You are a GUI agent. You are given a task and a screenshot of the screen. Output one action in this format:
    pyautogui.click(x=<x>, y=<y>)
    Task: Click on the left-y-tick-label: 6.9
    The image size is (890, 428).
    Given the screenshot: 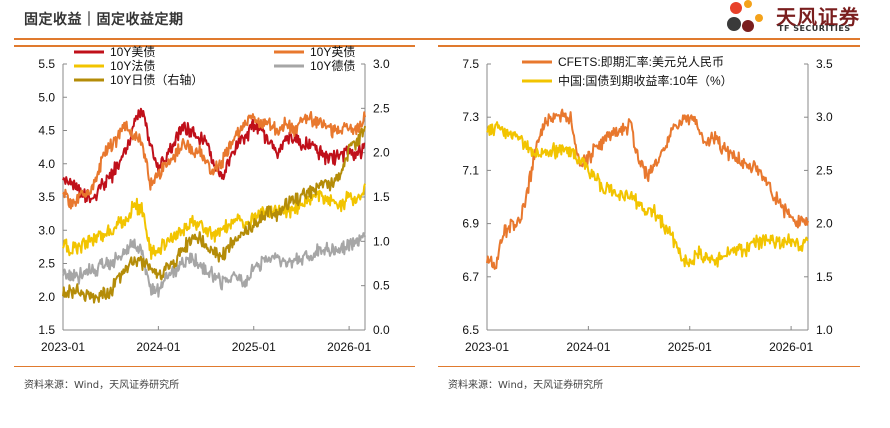 What is the action you would take?
    pyautogui.click(x=470, y=224)
    